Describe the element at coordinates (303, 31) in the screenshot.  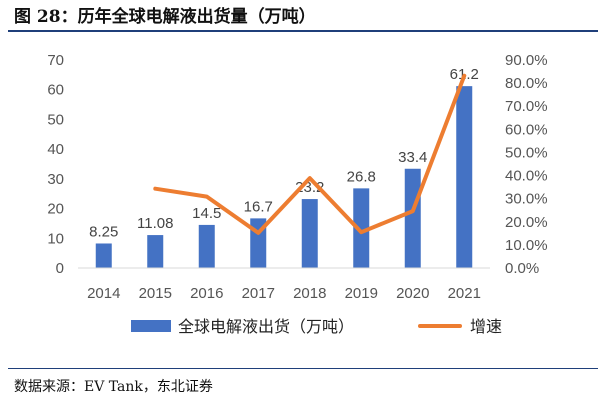
I see `title-rule` at that location.